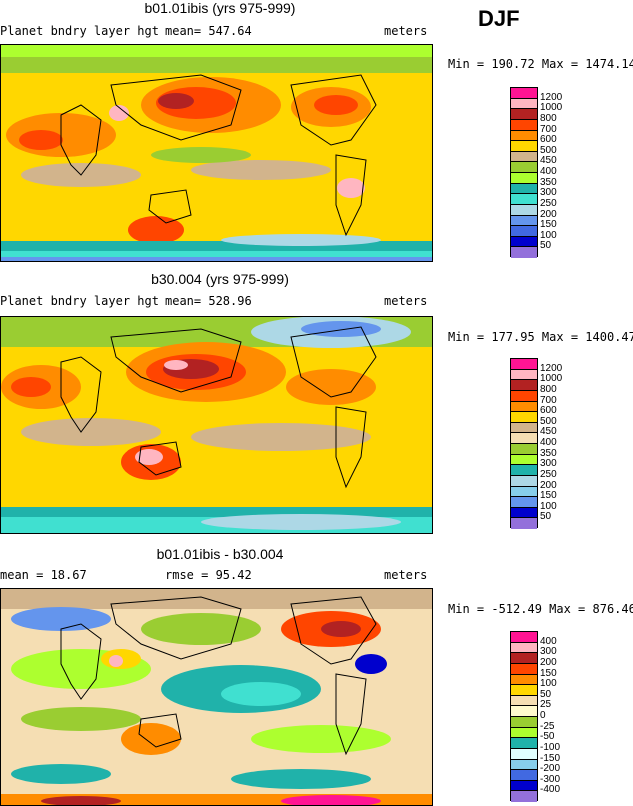  I want to click on colorbar-level-label: 0, so click(543, 715).